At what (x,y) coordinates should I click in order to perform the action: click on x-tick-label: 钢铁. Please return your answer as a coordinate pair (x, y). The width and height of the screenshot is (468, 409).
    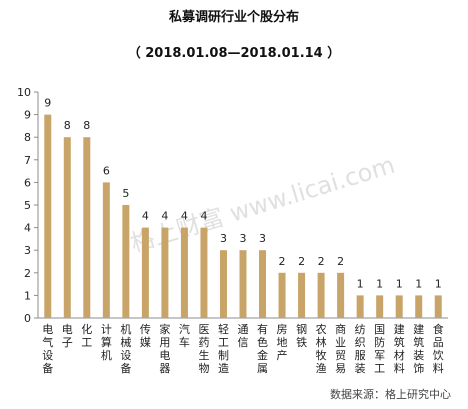
    Looking at the image, I should click on (301, 336).